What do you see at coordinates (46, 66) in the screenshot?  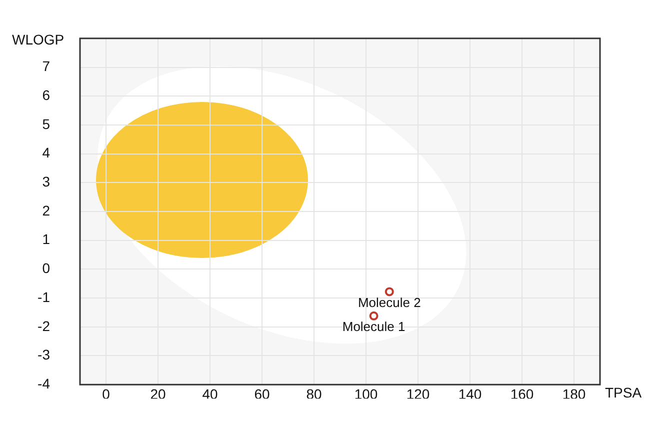 I see `y-tick-label: 7` at bounding box center [46, 66].